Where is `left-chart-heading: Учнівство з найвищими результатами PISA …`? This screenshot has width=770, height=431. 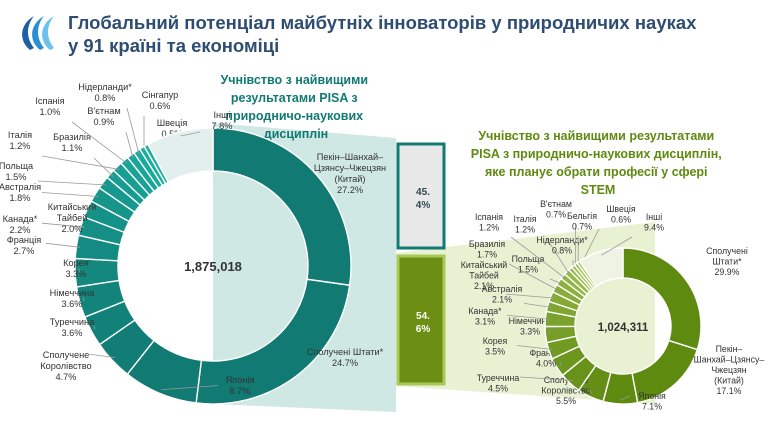 left-chart-heading: Учнівство з найвищими результатами PISA … is located at coordinates (295, 107).